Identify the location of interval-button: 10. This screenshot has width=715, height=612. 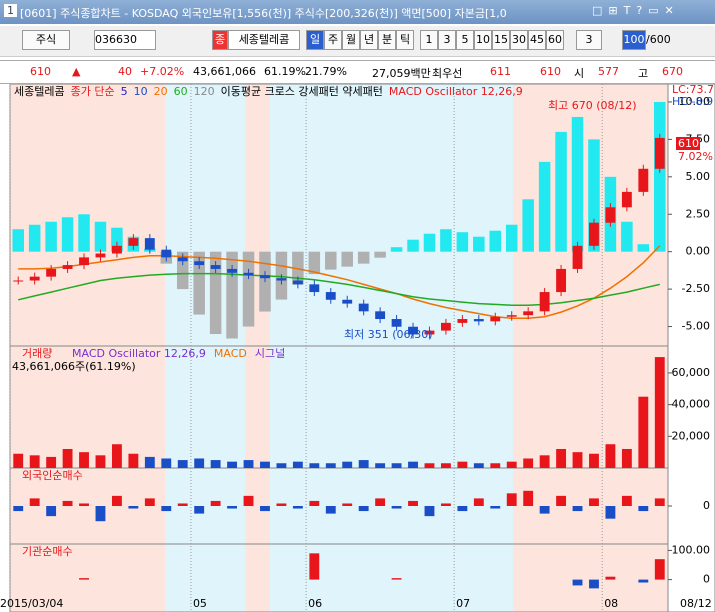
(483, 40).